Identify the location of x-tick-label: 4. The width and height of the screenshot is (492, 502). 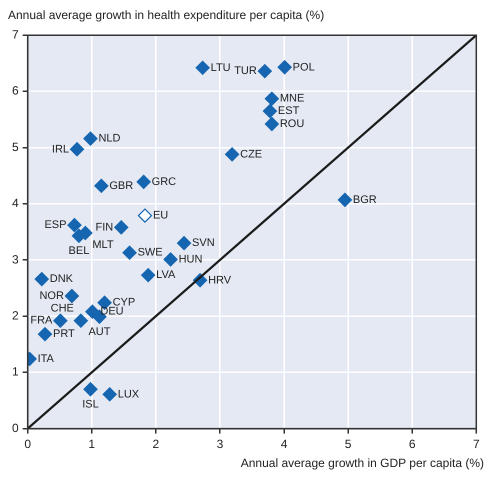
(284, 444).